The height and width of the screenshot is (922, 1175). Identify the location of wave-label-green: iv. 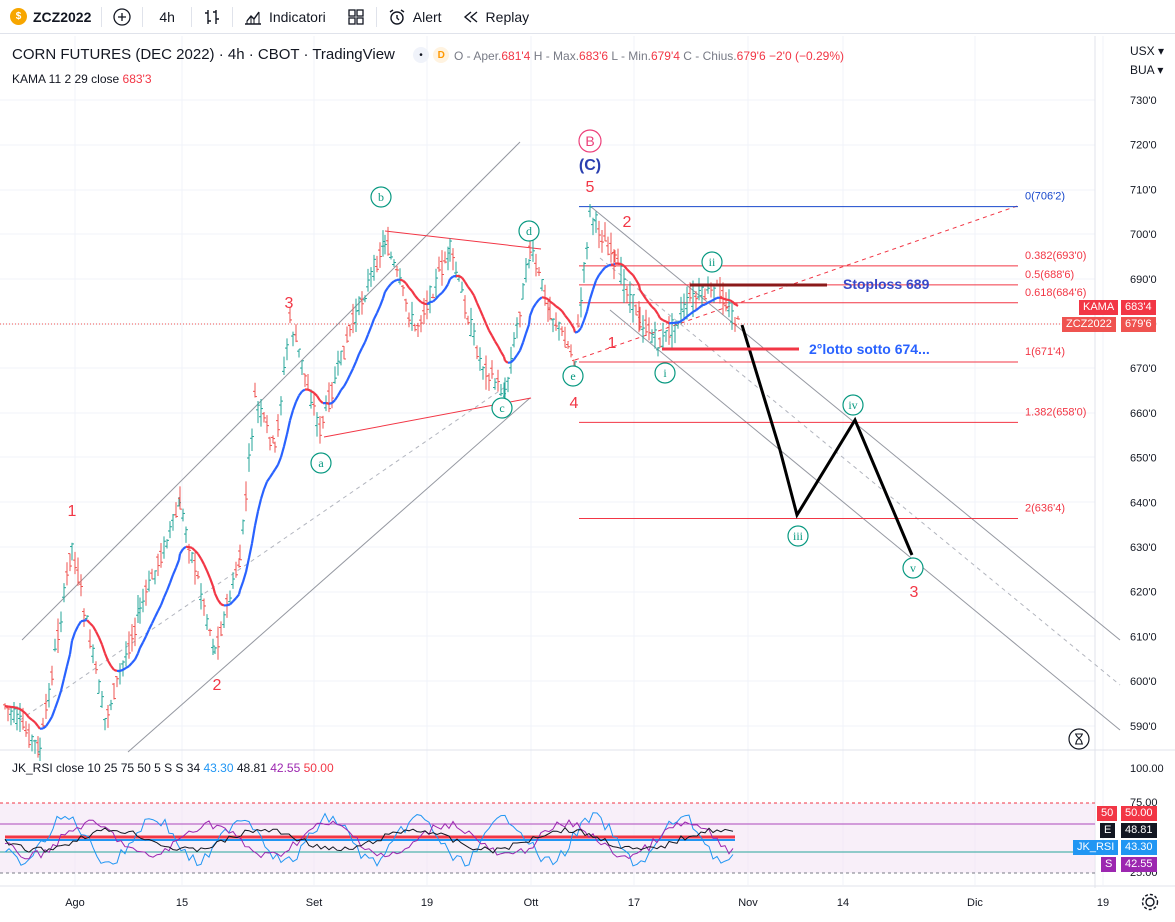
(852, 405).